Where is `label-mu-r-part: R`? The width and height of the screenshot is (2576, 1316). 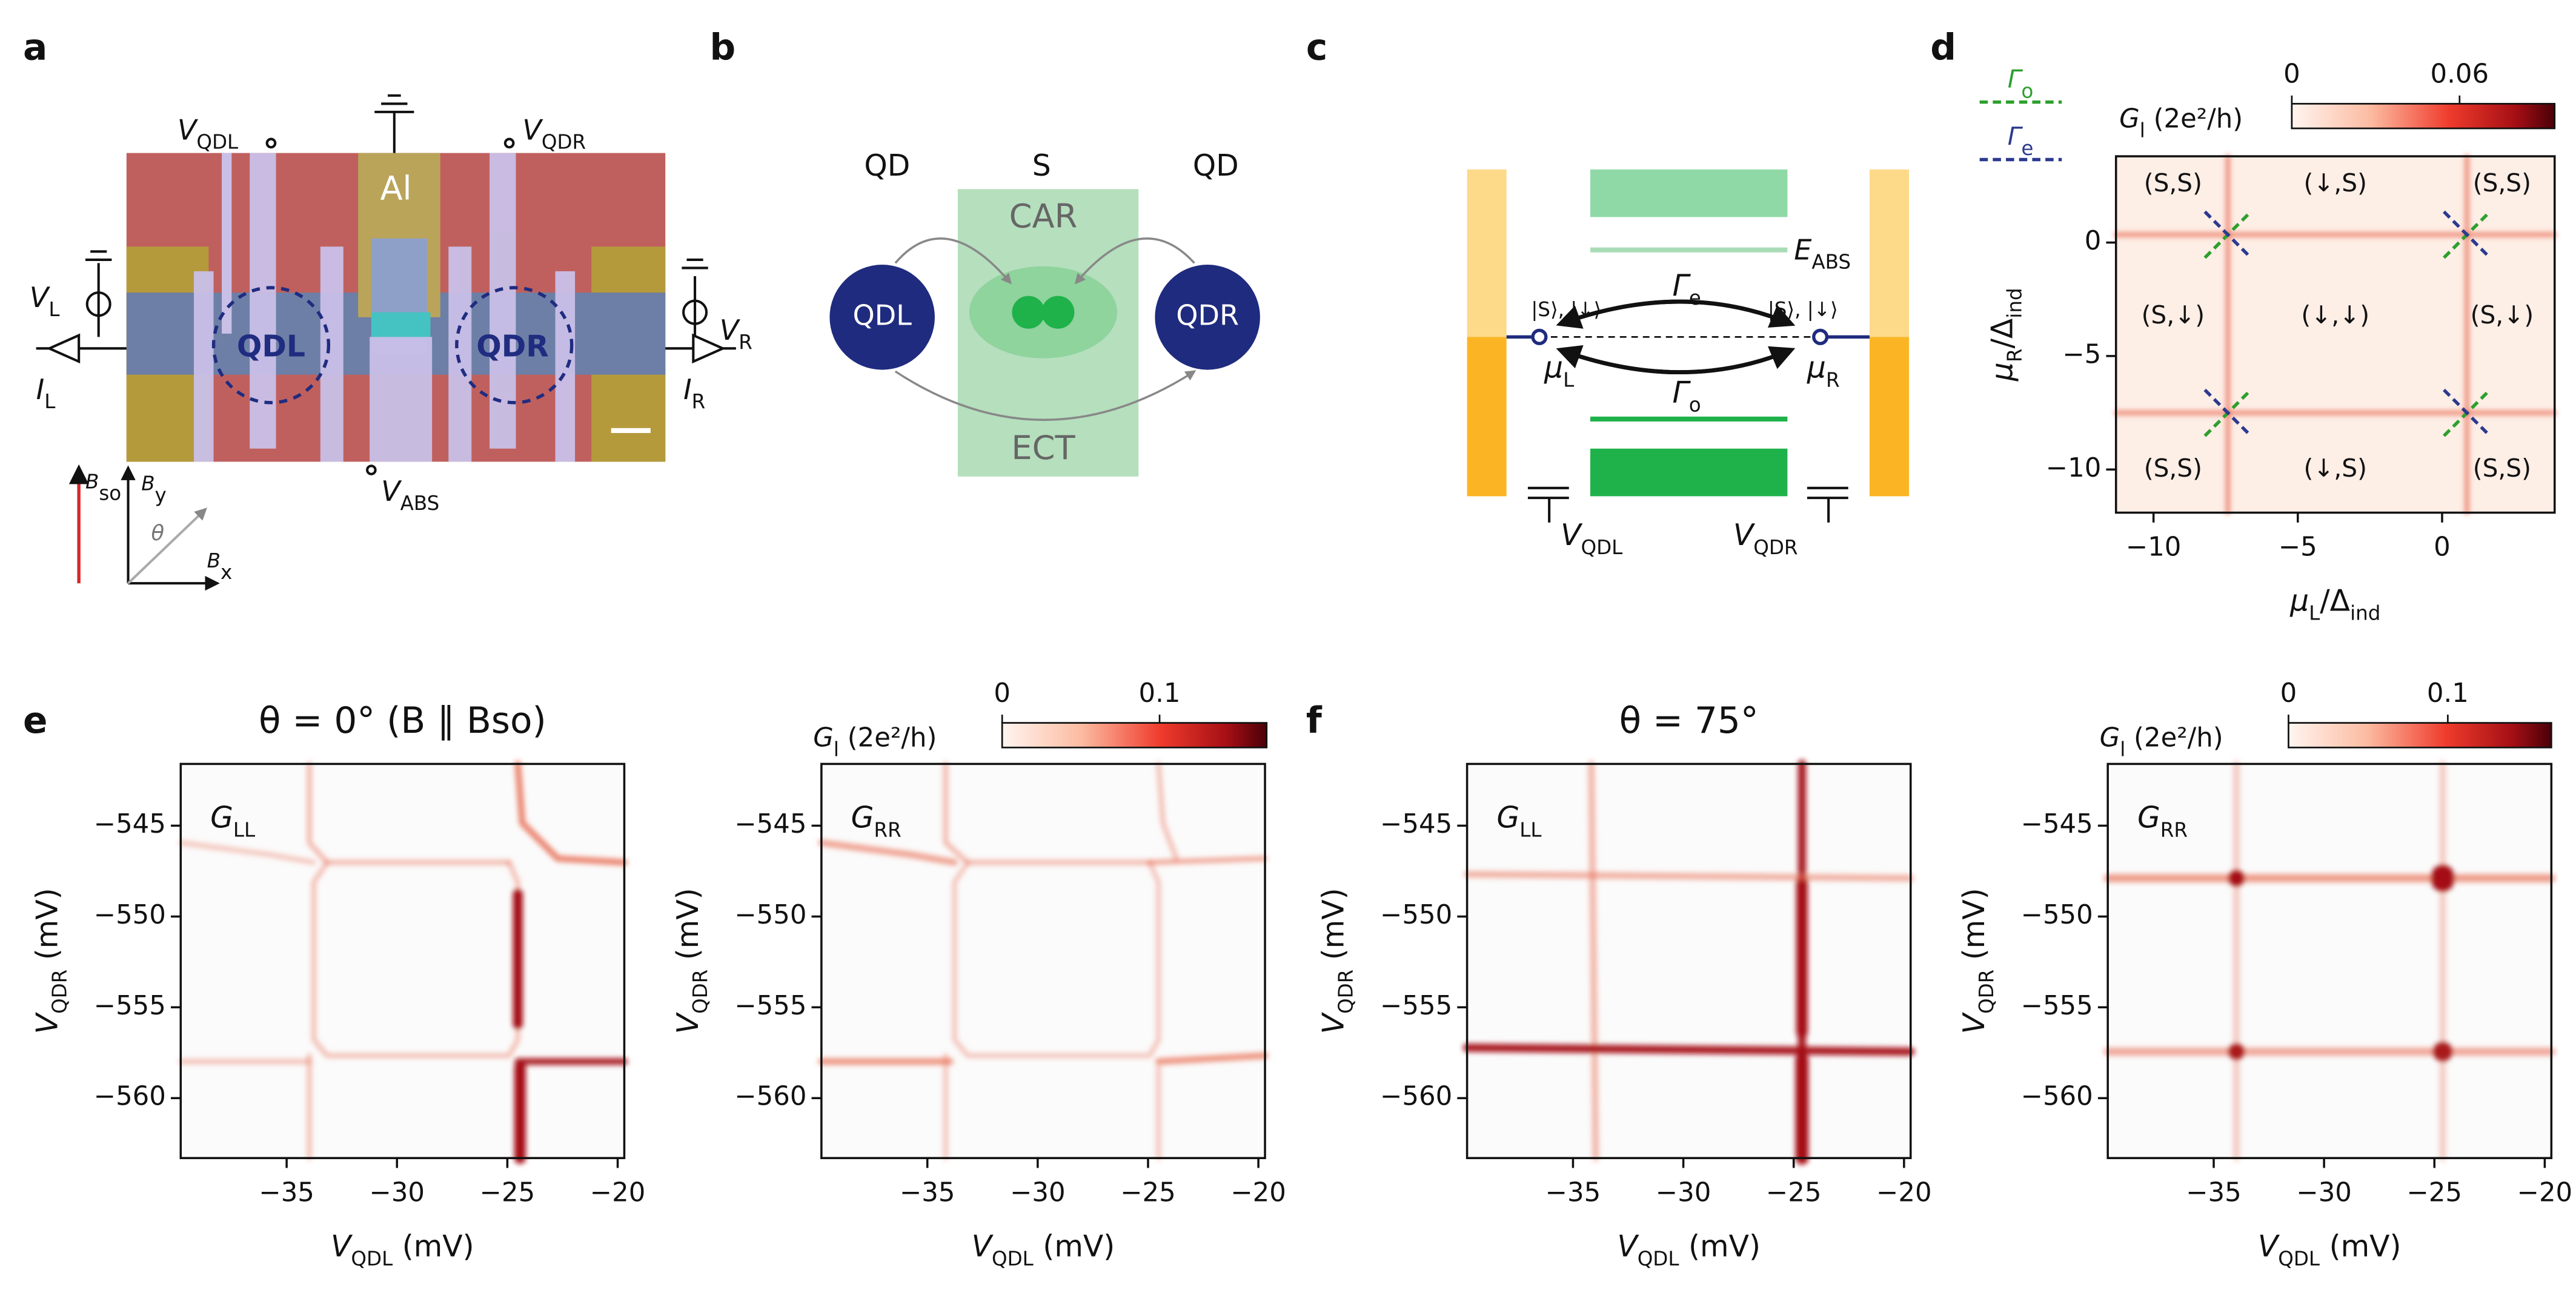
label-mu-r-part: R is located at coordinates (1833, 380).